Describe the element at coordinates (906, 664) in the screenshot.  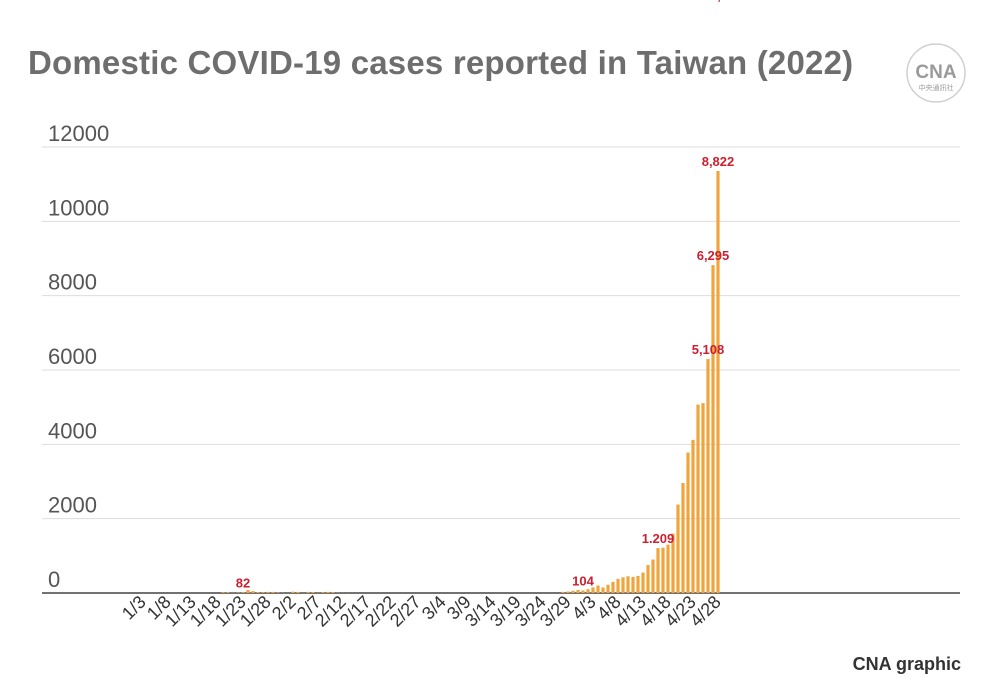
I see `source-credit: CNA graphic` at that location.